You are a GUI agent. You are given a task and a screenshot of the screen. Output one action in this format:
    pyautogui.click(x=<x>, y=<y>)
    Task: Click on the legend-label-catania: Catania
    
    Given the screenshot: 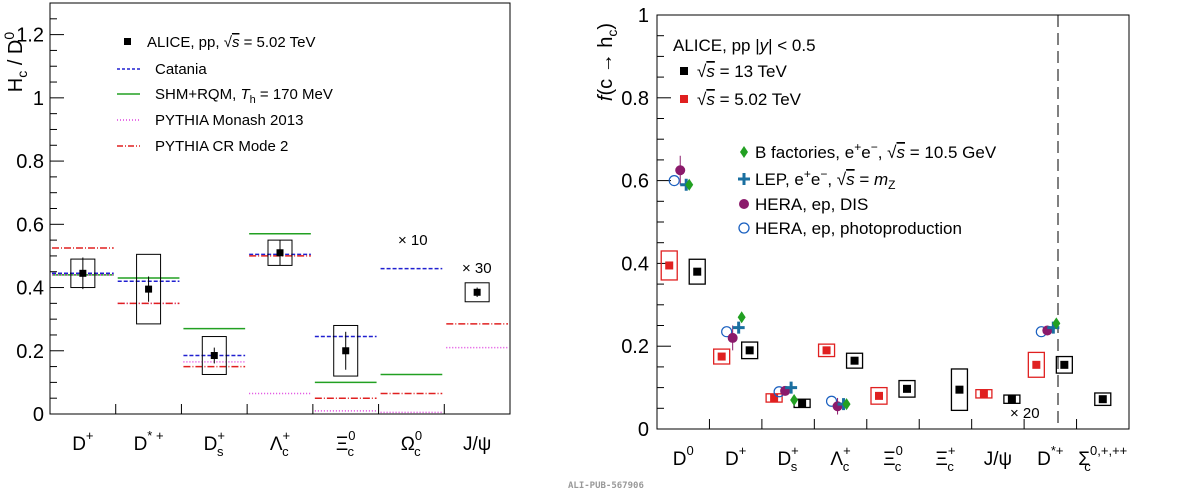 What is the action you would take?
    pyautogui.click(x=181, y=69)
    